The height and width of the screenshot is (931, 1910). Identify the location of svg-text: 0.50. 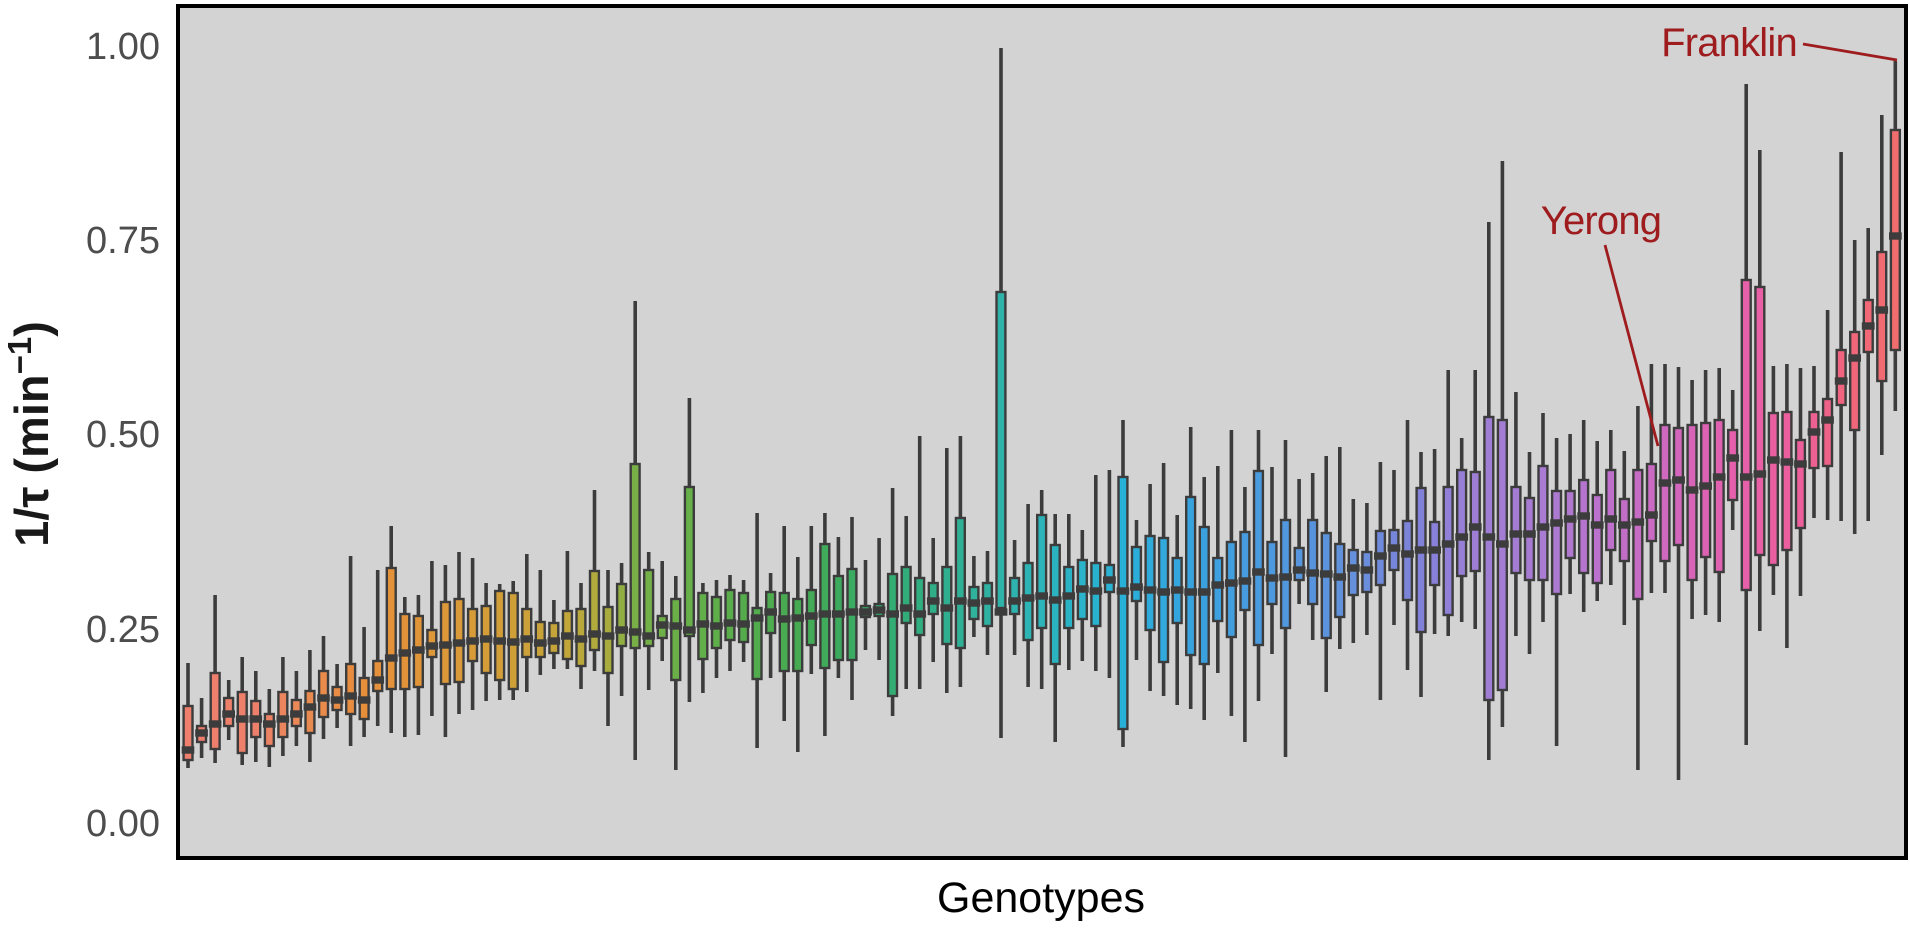
(123, 435).